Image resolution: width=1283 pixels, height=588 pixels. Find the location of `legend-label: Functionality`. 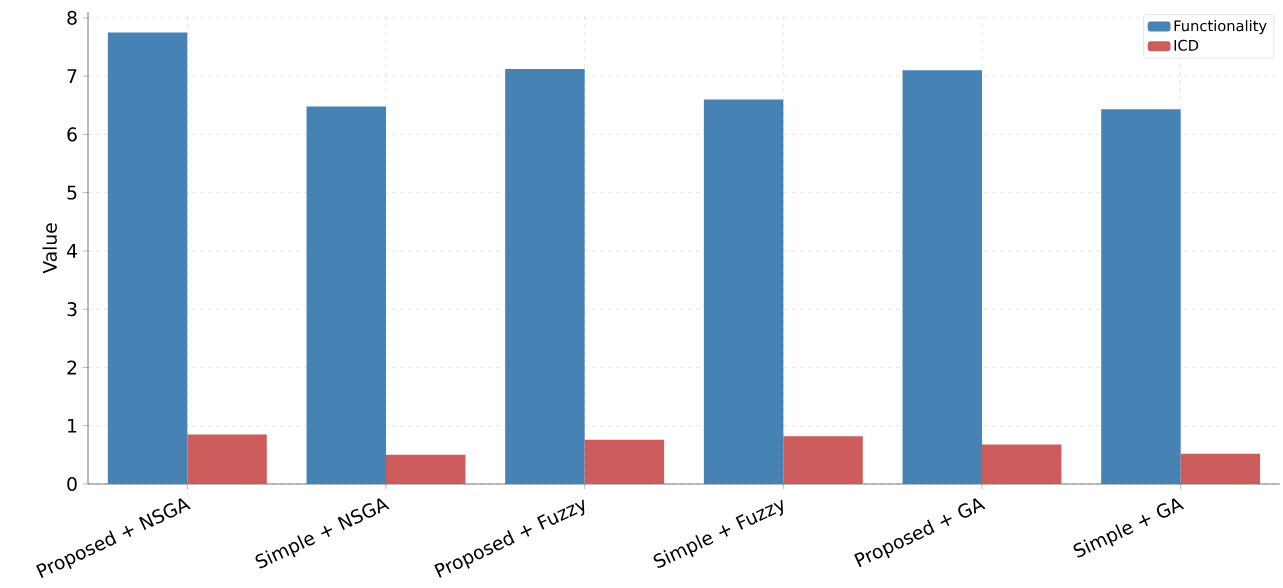

legend-label: Functionality is located at coordinates (1220, 27).